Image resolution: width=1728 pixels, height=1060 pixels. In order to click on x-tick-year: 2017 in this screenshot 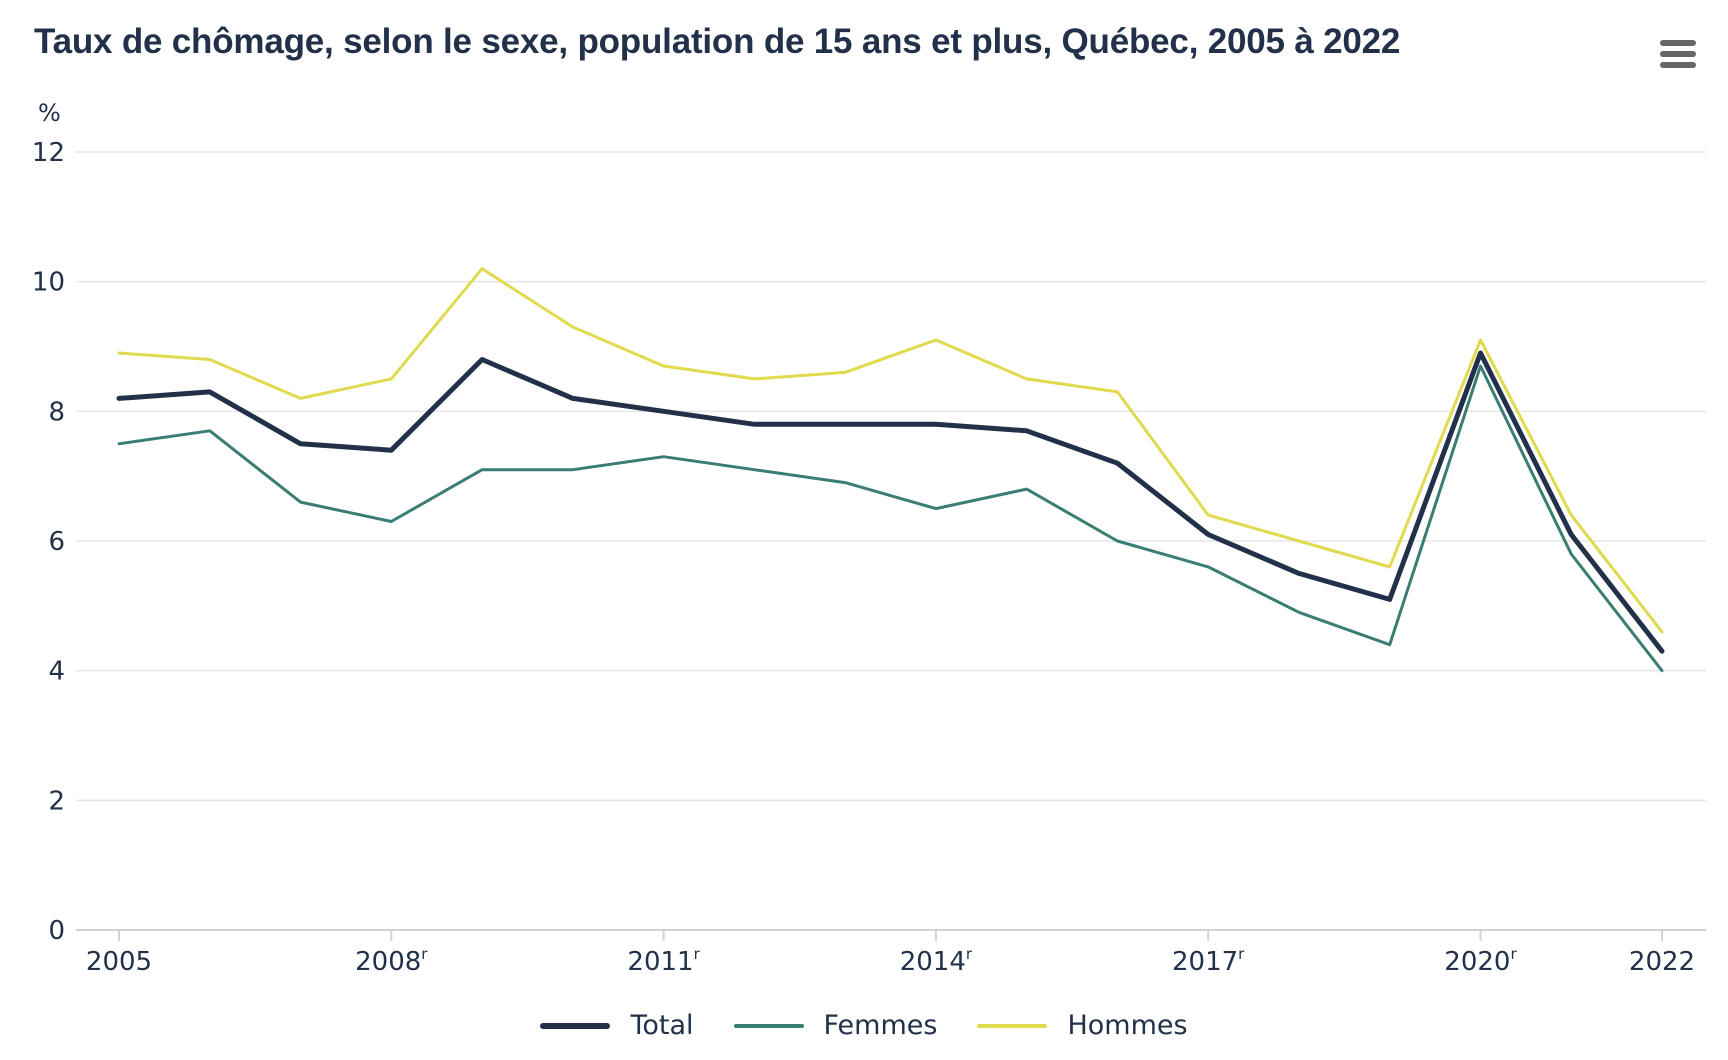, I will do `click(1205, 962)`.